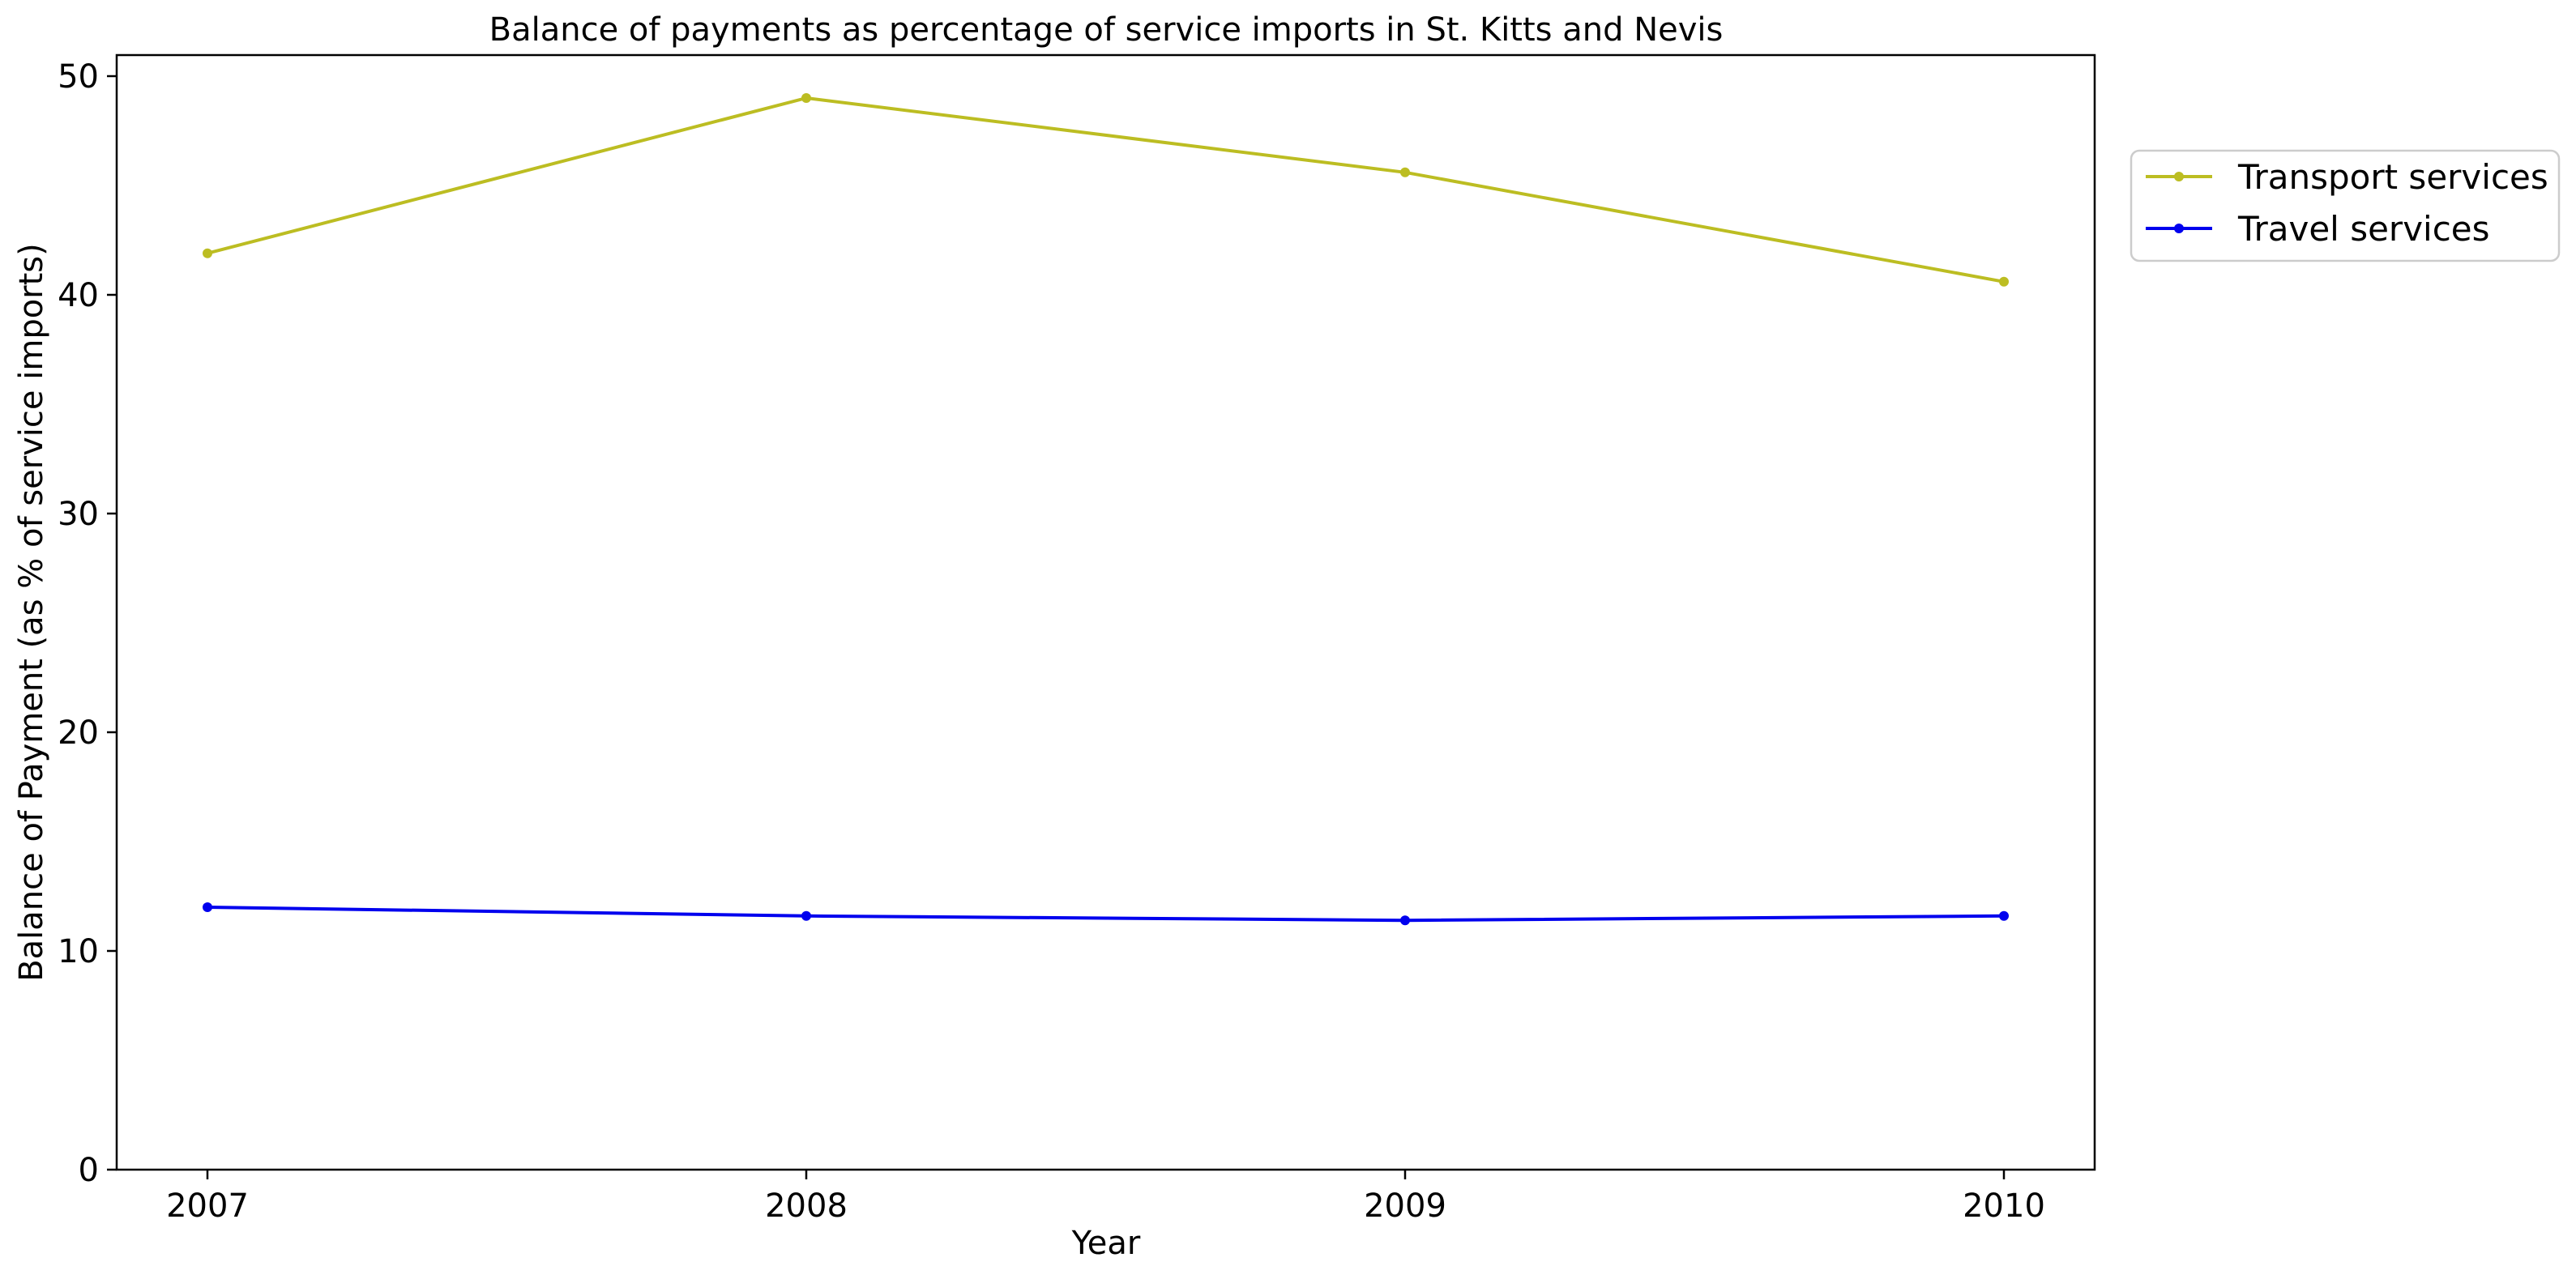 The image size is (2576, 1279). I want to click on x-tick-label: 2008, so click(806, 1206).